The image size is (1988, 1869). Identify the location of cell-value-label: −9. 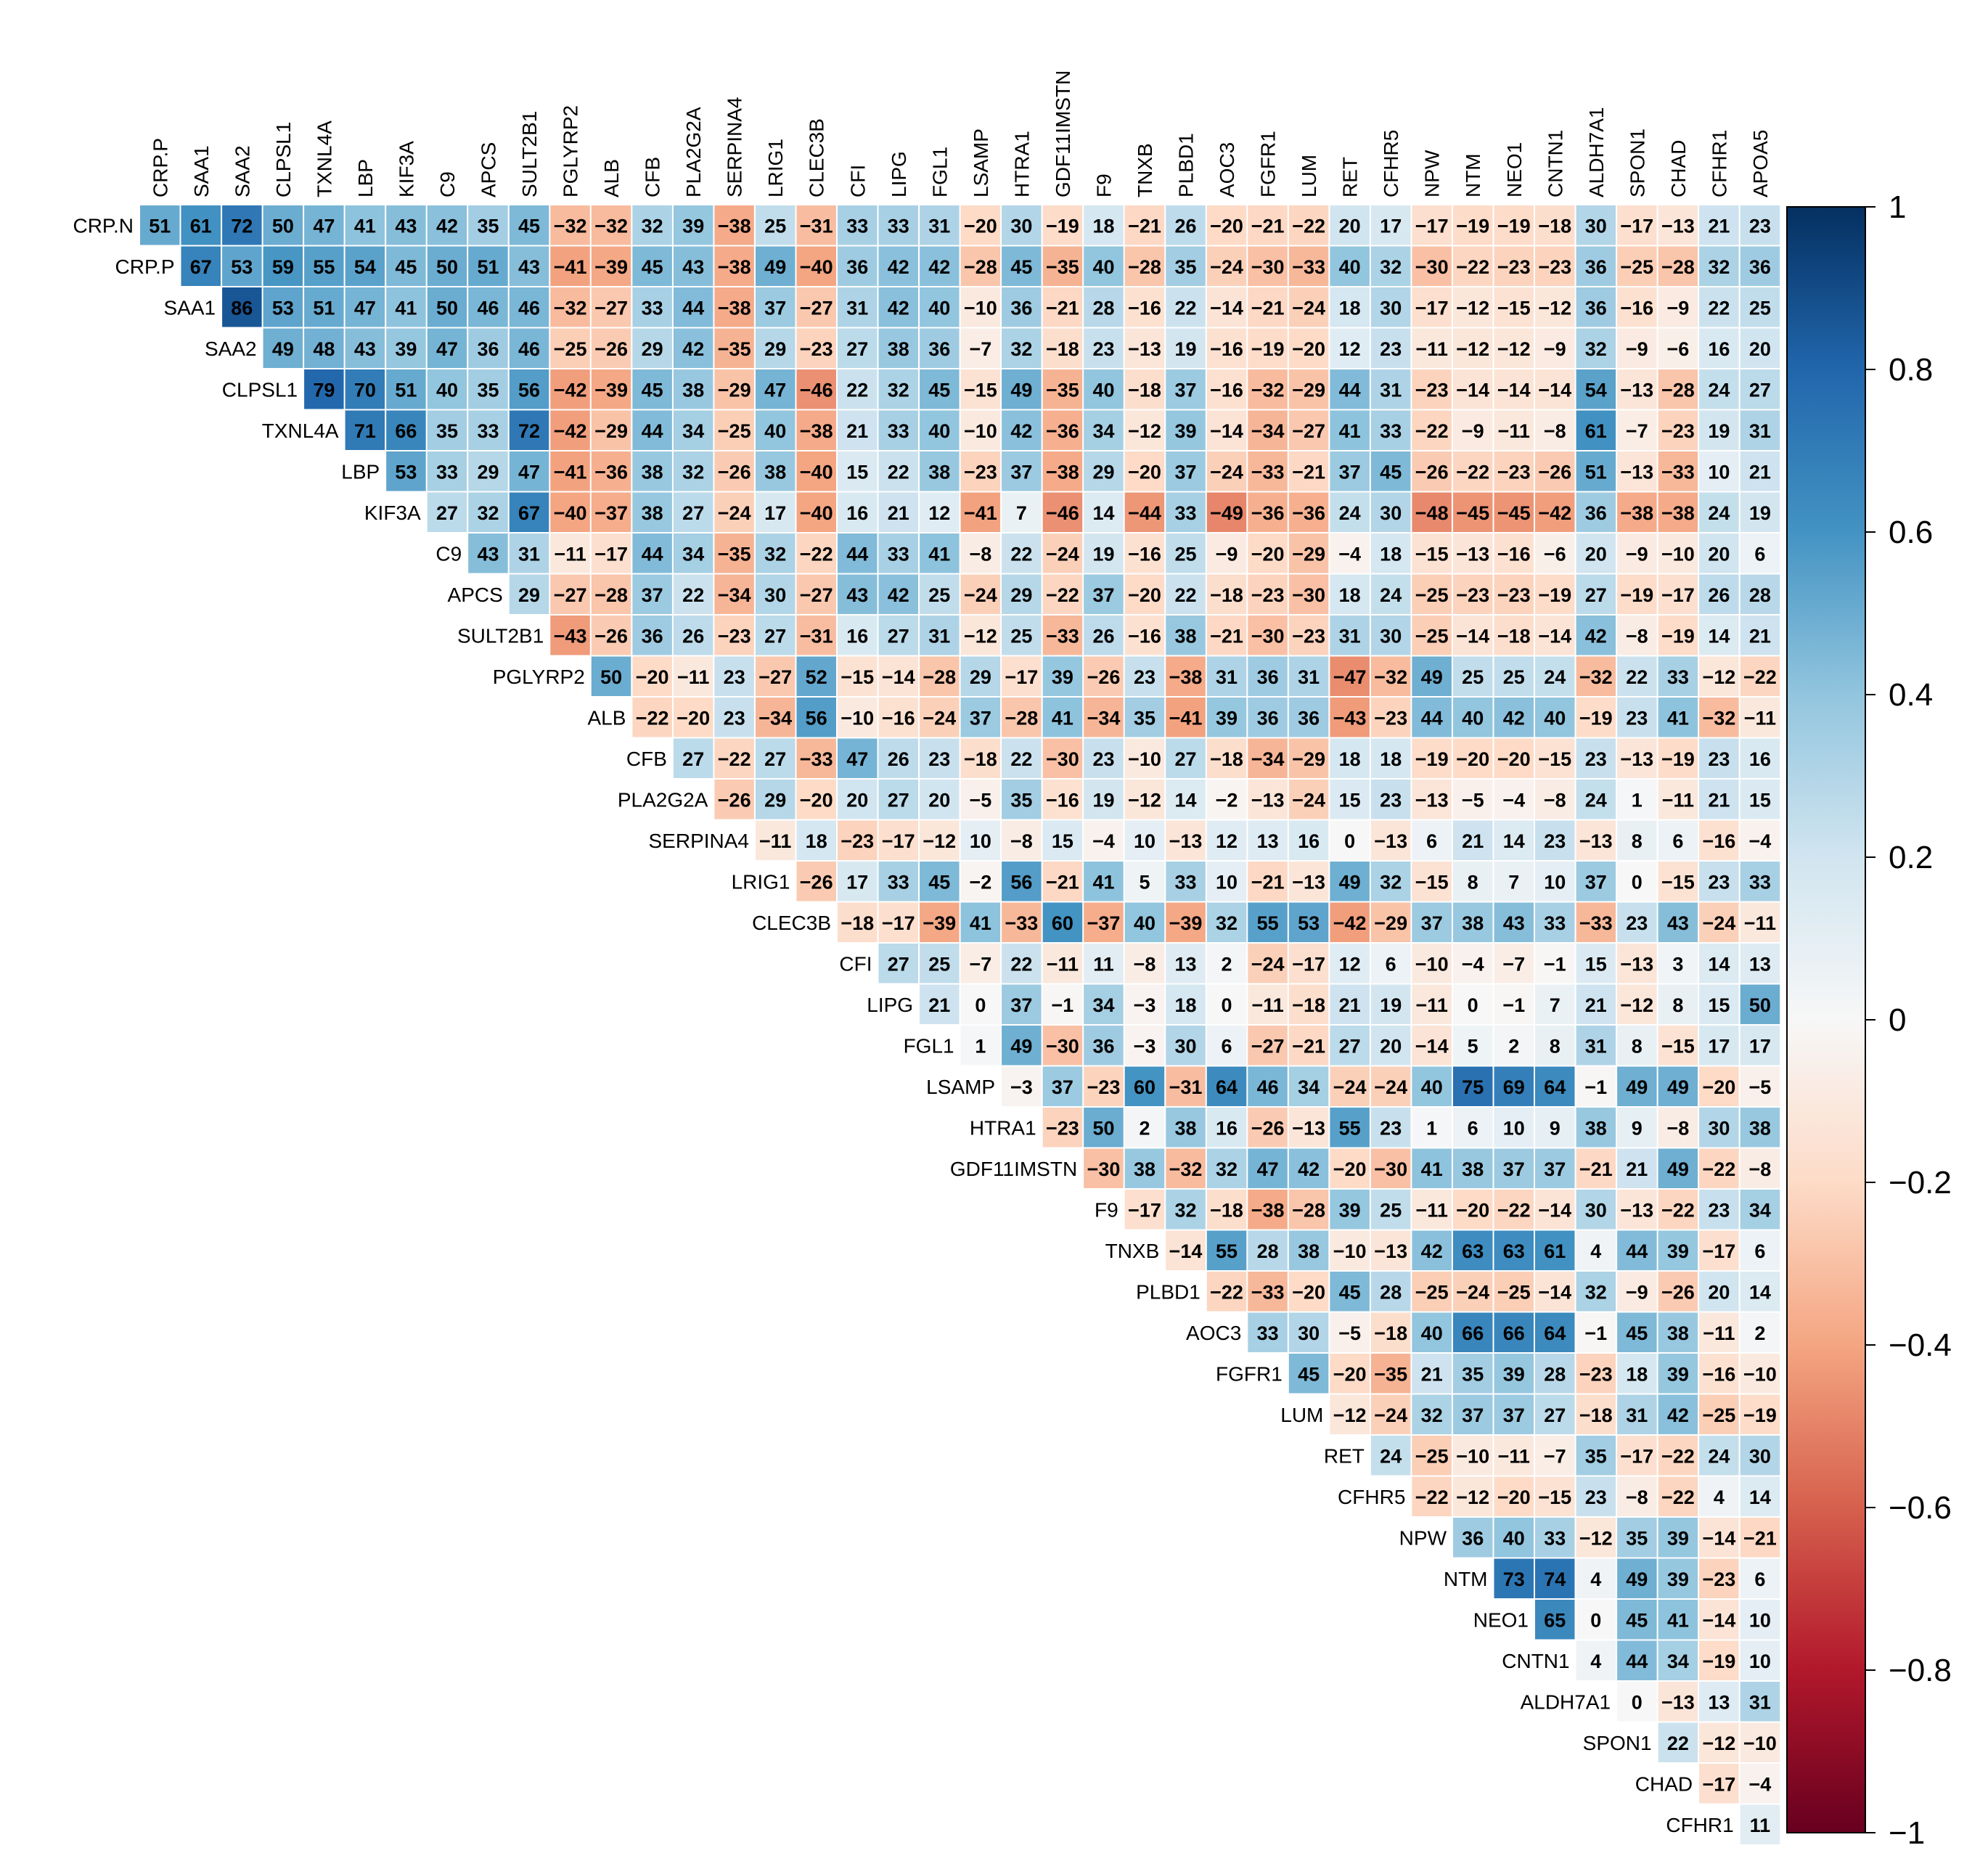
(1637, 554).